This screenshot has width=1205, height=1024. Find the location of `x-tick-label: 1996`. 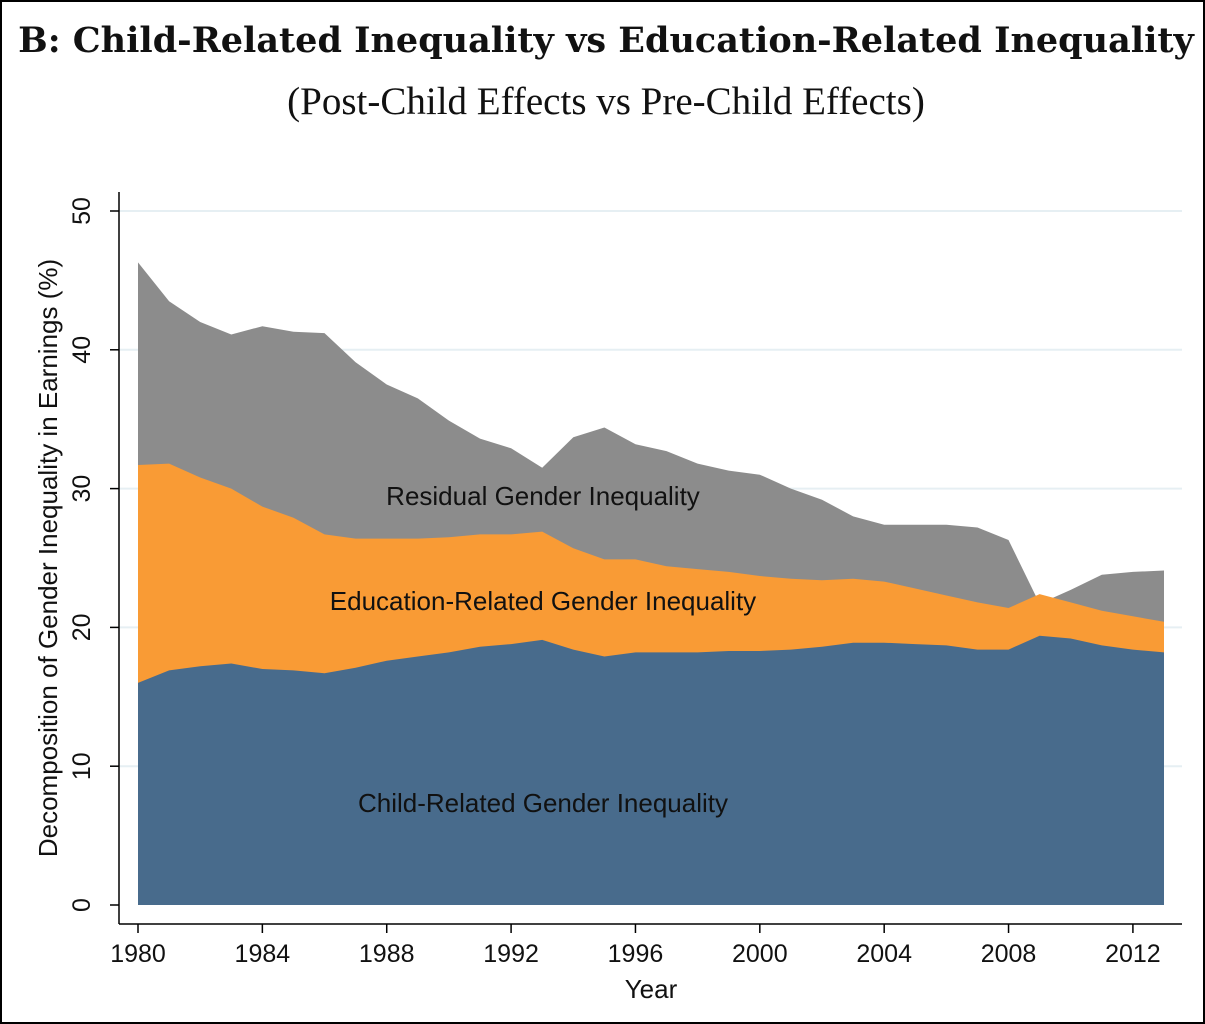

x-tick-label: 1996 is located at coordinates (636, 954).